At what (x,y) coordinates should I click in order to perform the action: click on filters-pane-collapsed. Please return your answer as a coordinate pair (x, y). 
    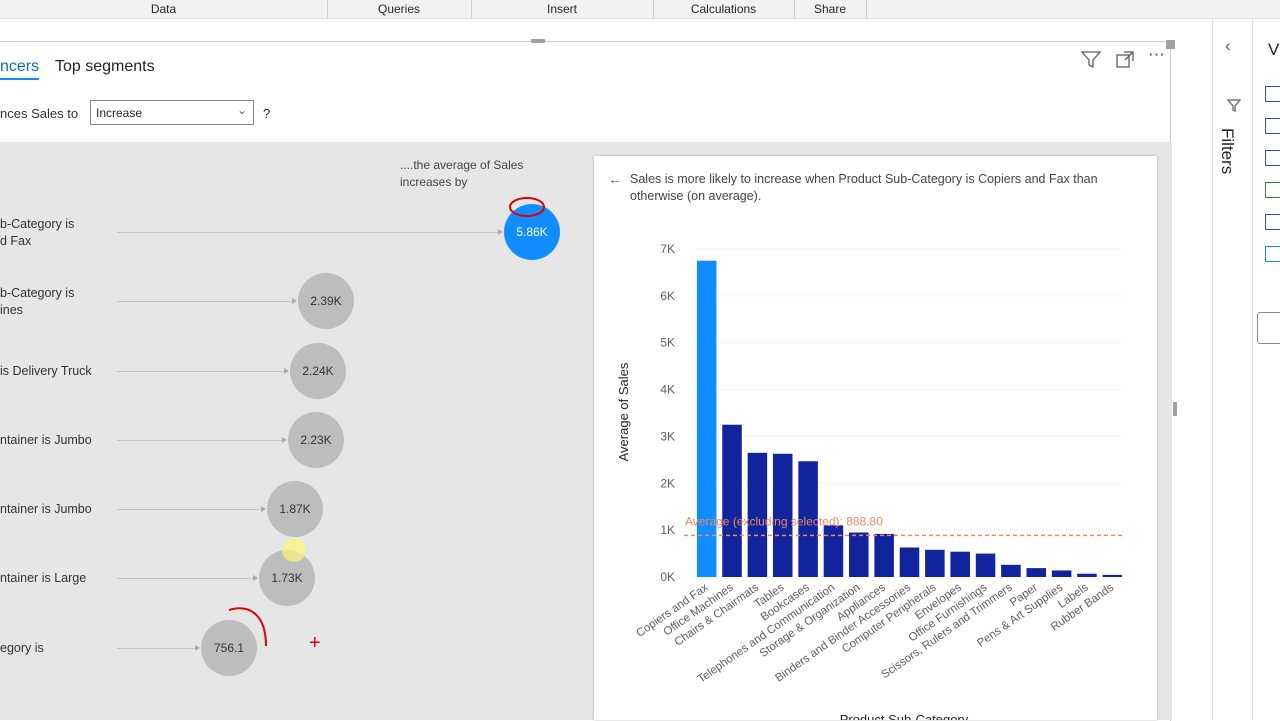
    Looking at the image, I should click on (1232, 369).